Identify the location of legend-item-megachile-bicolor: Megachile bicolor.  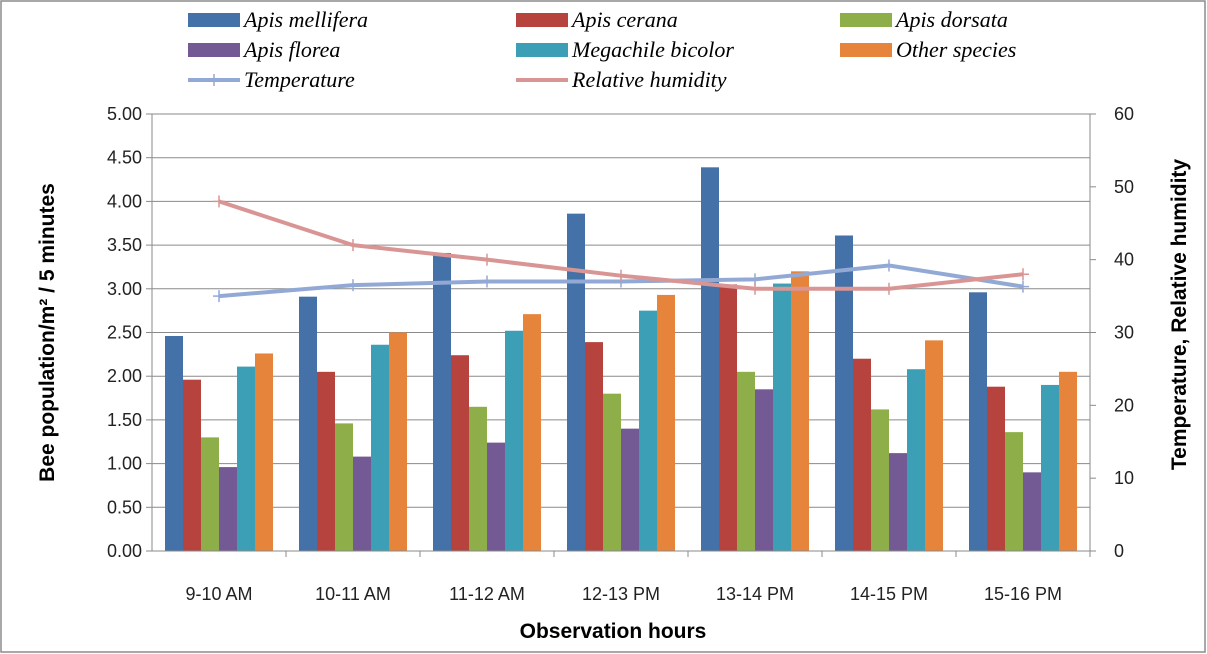
(625, 49).